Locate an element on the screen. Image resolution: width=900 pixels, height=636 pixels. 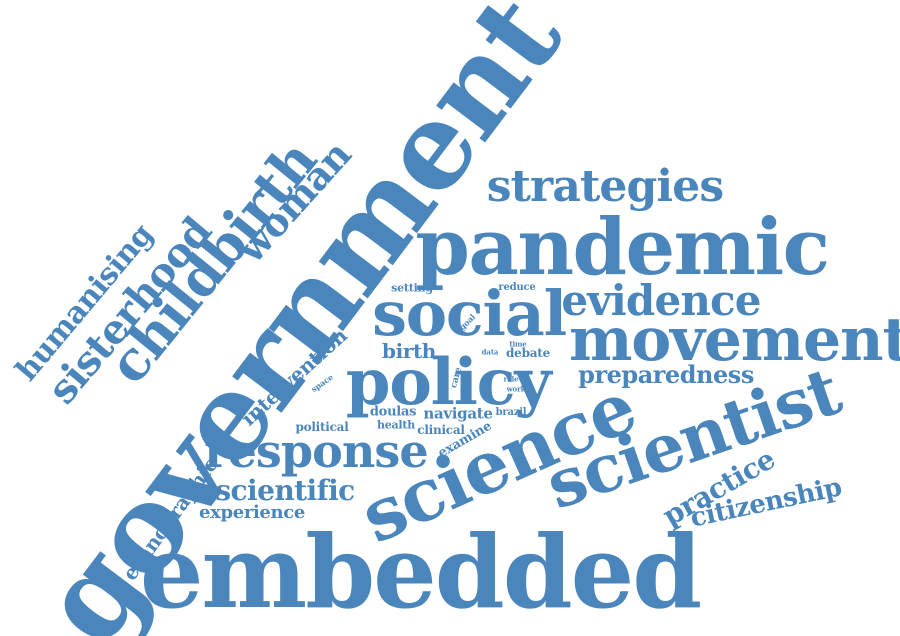
word-data: data is located at coordinates (490, 352).